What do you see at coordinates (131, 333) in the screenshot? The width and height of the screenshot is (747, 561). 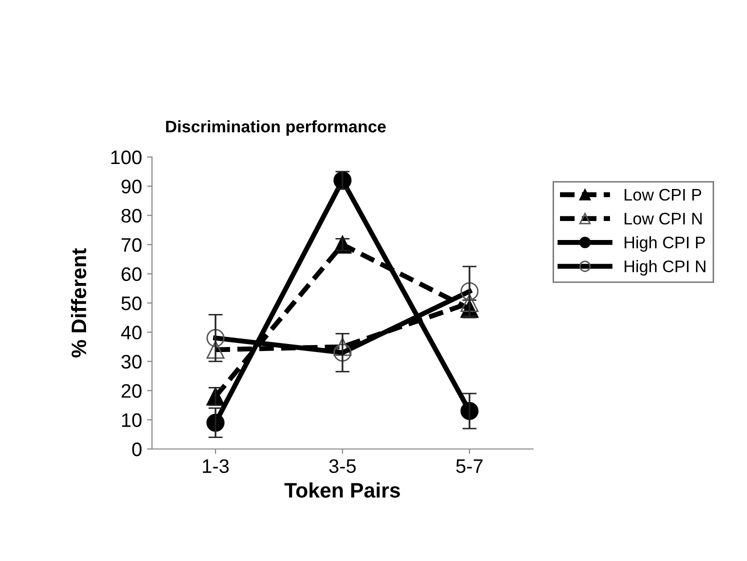 I see `y-tick-label: 40` at bounding box center [131, 333].